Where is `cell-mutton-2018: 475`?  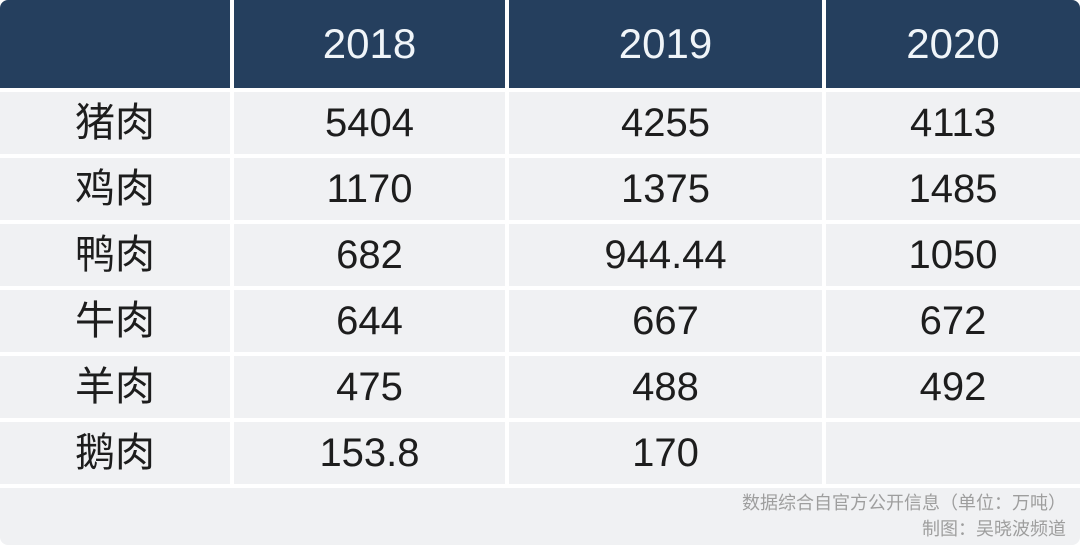
cell-mutton-2018: 475 is located at coordinates (369, 387).